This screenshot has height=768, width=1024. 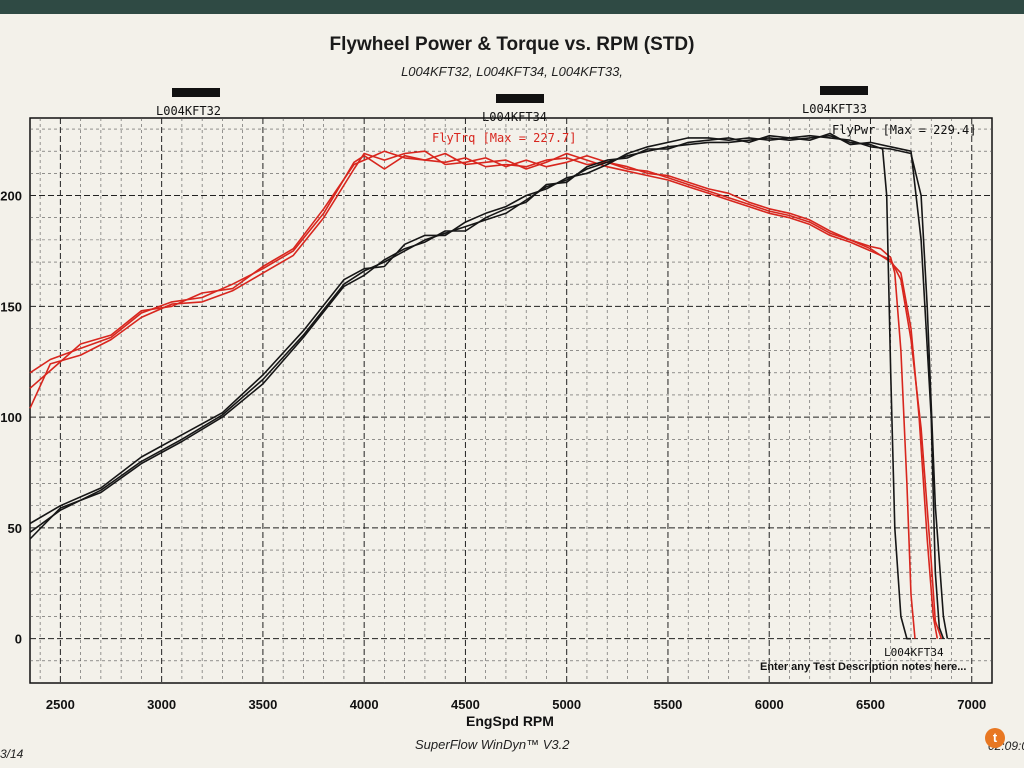 What do you see at coordinates (512, 71) in the screenshot?
I see `chart-subtitle: L004KFT32, L004KFT34, L004KFT33,` at bounding box center [512, 71].